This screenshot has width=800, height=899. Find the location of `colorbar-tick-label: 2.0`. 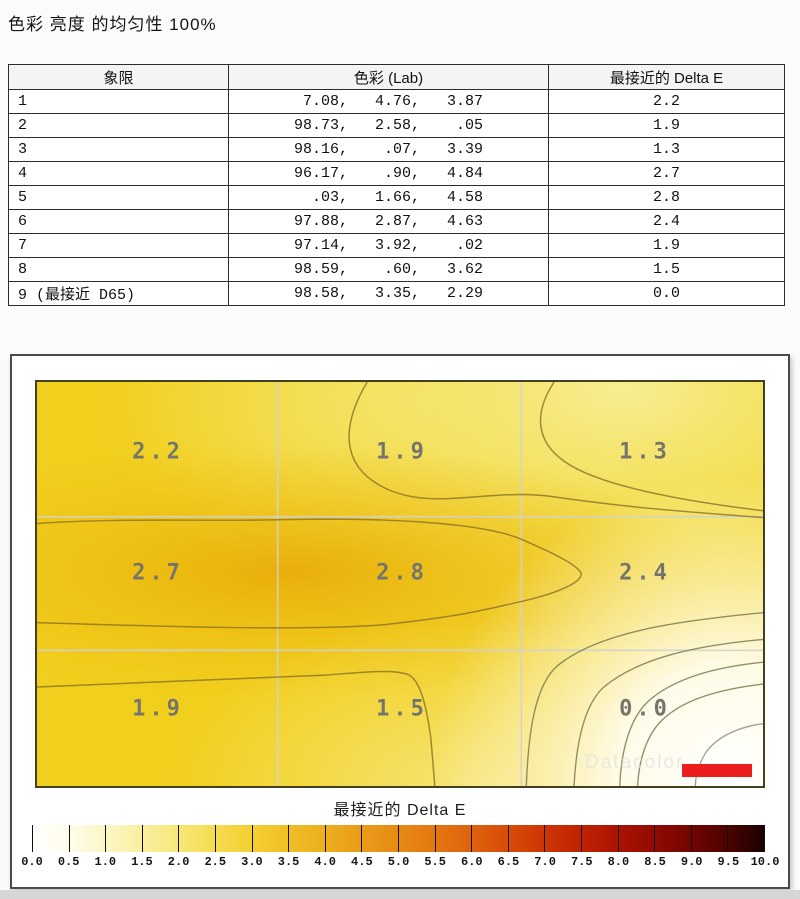

colorbar-tick-label: 2.0 is located at coordinates (178, 862).